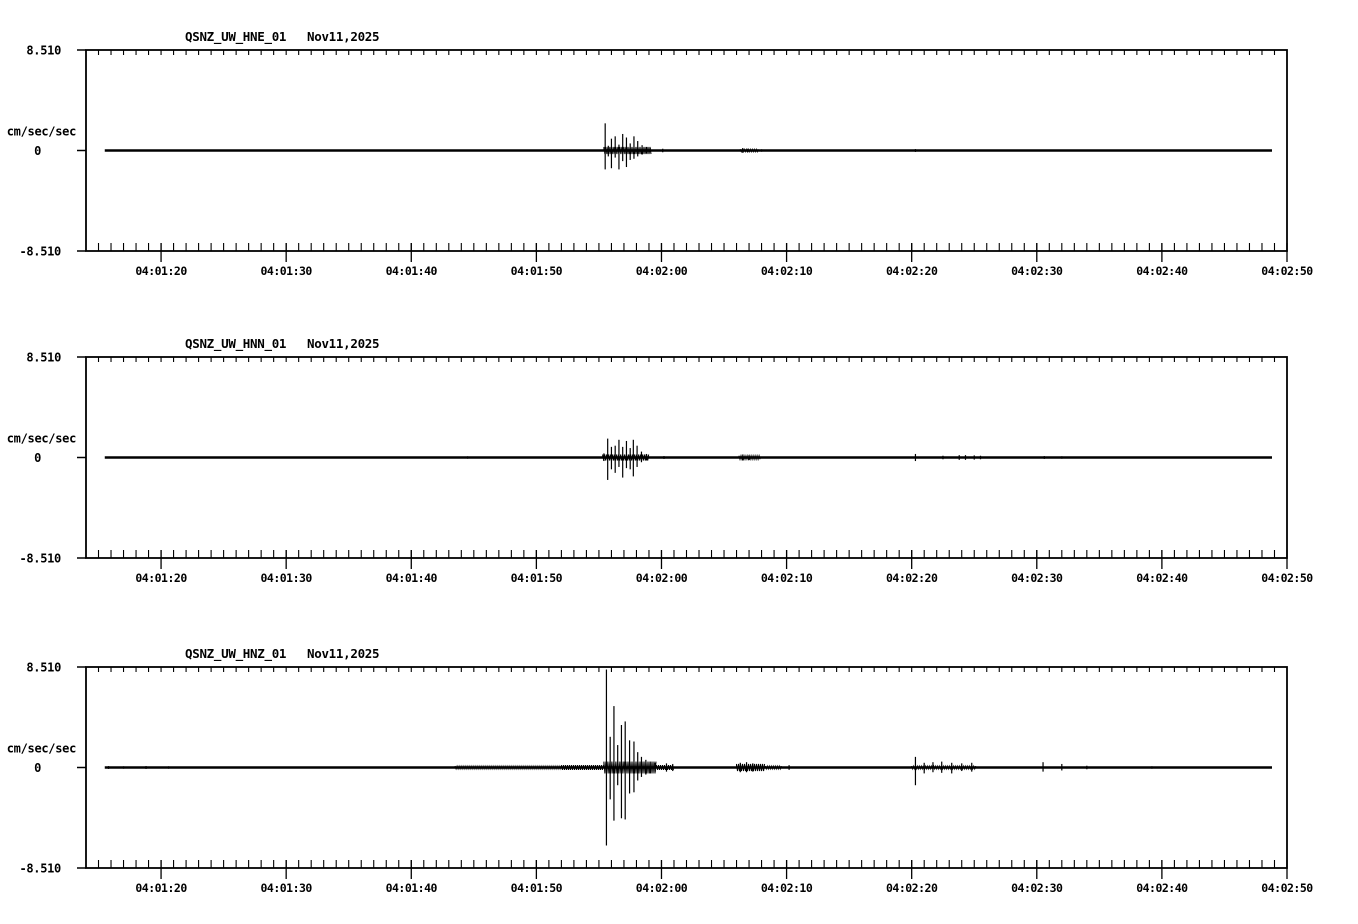 The width and height of the screenshot is (1358, 924). I want to click on panel-title-station: QSNZ_UW_HNZ_01, so click(235, 654).